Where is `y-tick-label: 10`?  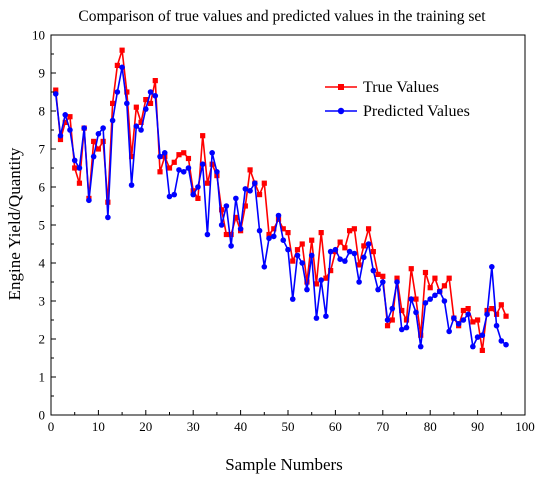
y-tick-label: 10 is located at coordinates (38, 35).